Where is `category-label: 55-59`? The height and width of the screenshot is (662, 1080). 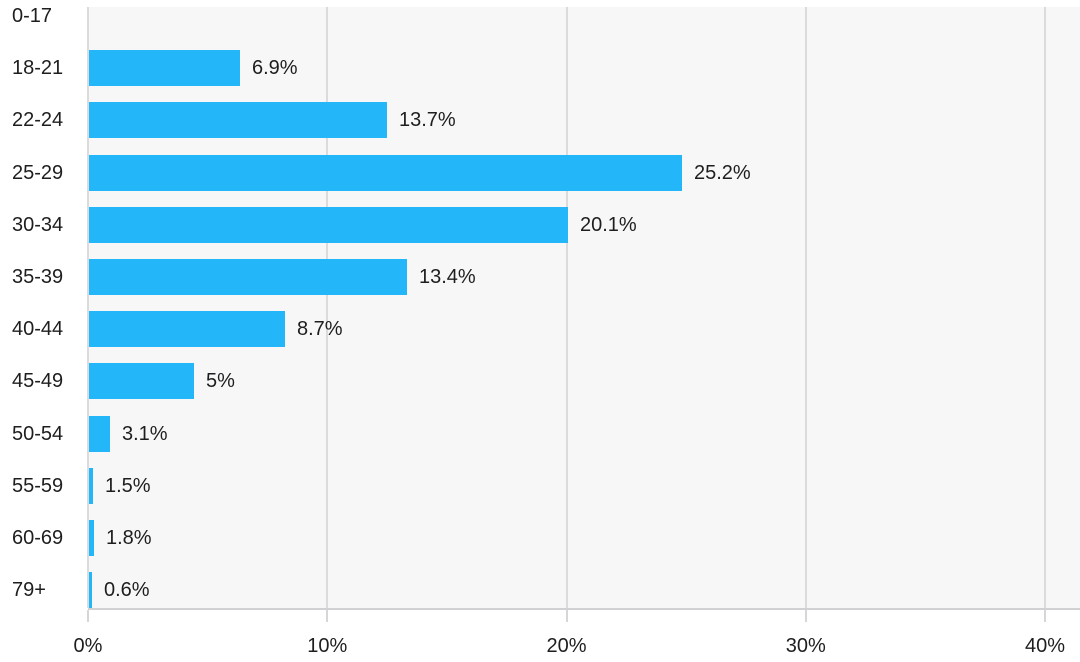
category-label: 55-59 is located at coordinates (38, 485).